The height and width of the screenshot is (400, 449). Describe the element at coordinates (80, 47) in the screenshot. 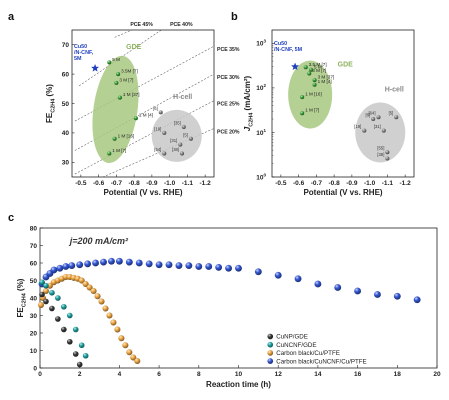

I see `highlight-label: Cu50` at that location.